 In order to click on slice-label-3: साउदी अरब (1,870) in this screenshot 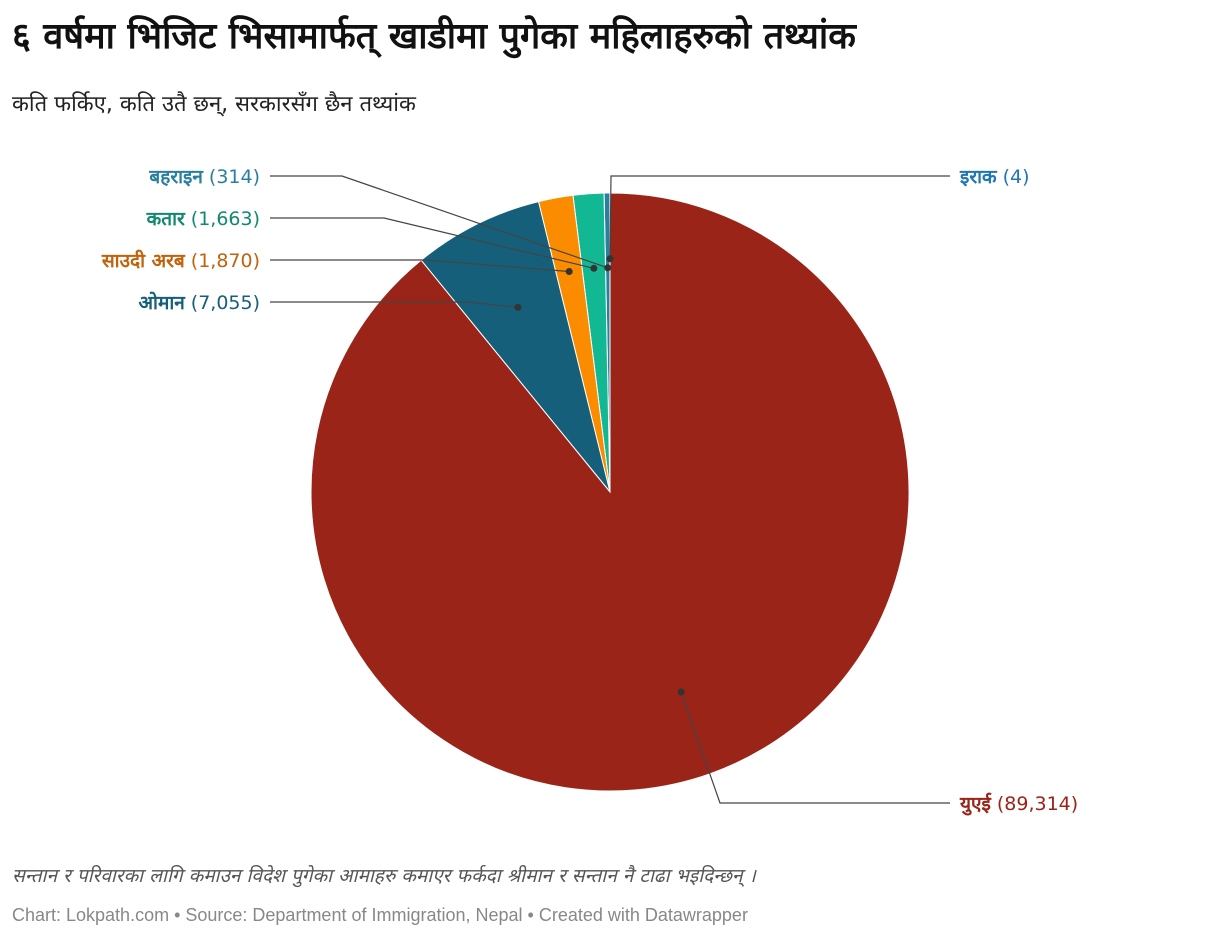, I will do `click(180, 260)`.